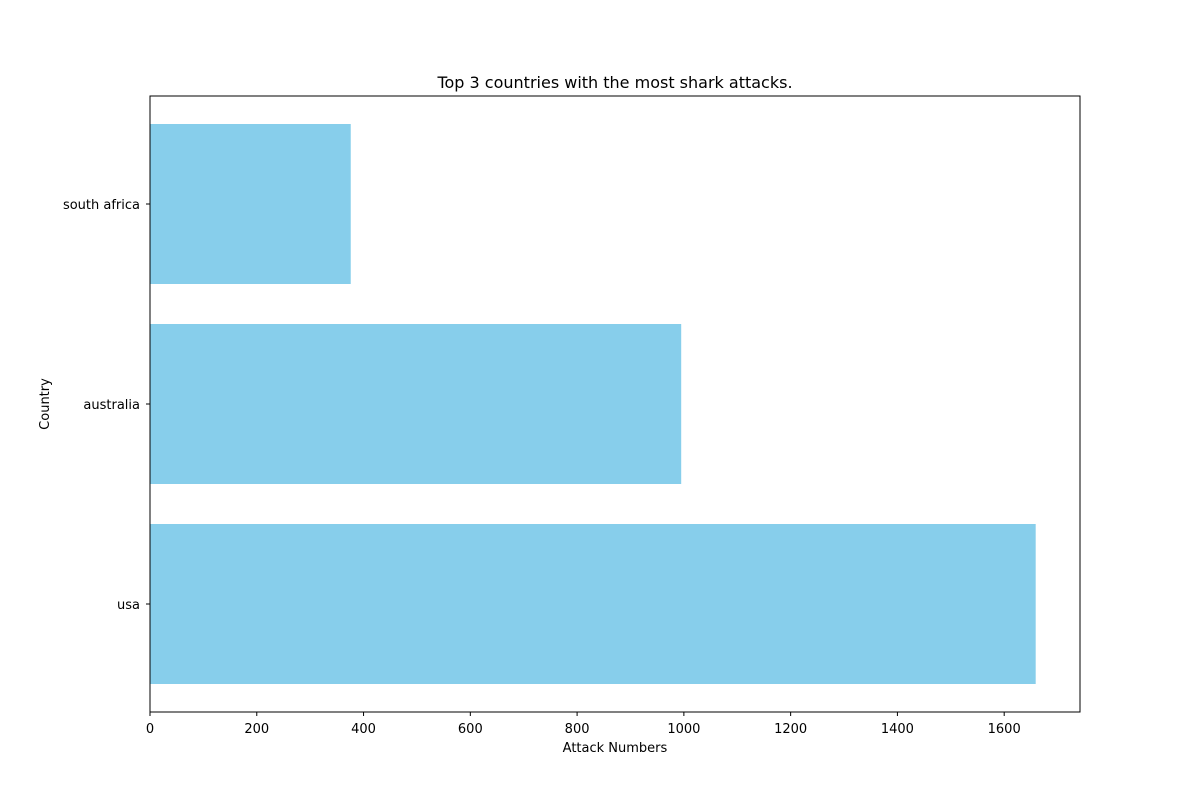 The height and width of the screenshot is (800, 1200). Describe the element at coordinates (45, 404) in the screenshot. I see `y-axis-label: Country` at that location.